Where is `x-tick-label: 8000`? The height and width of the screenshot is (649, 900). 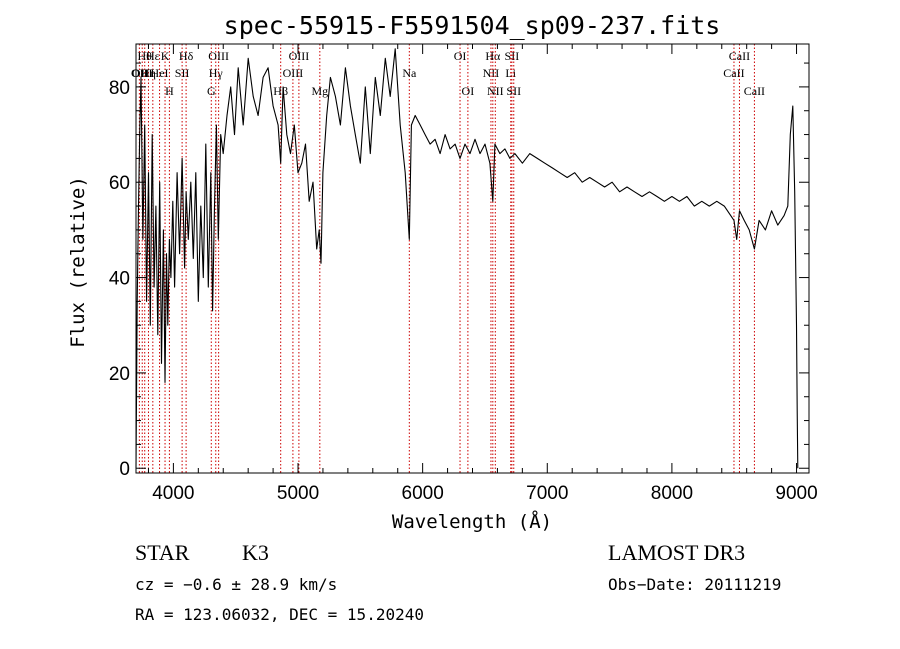
x-tick-label: 8000 is located at coordinates (672, 493).